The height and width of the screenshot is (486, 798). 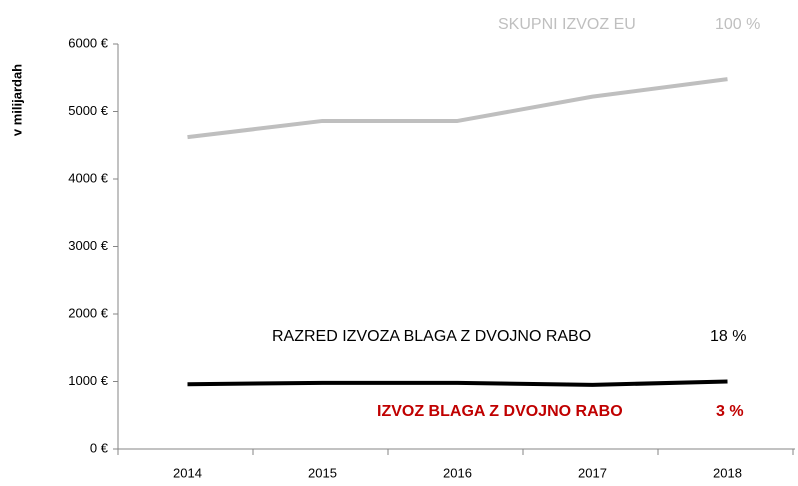 What do you see at coordinates (730, 411) in the screenshot?
I see `annotation-share: 3 %` at bounding box center [730, 411].